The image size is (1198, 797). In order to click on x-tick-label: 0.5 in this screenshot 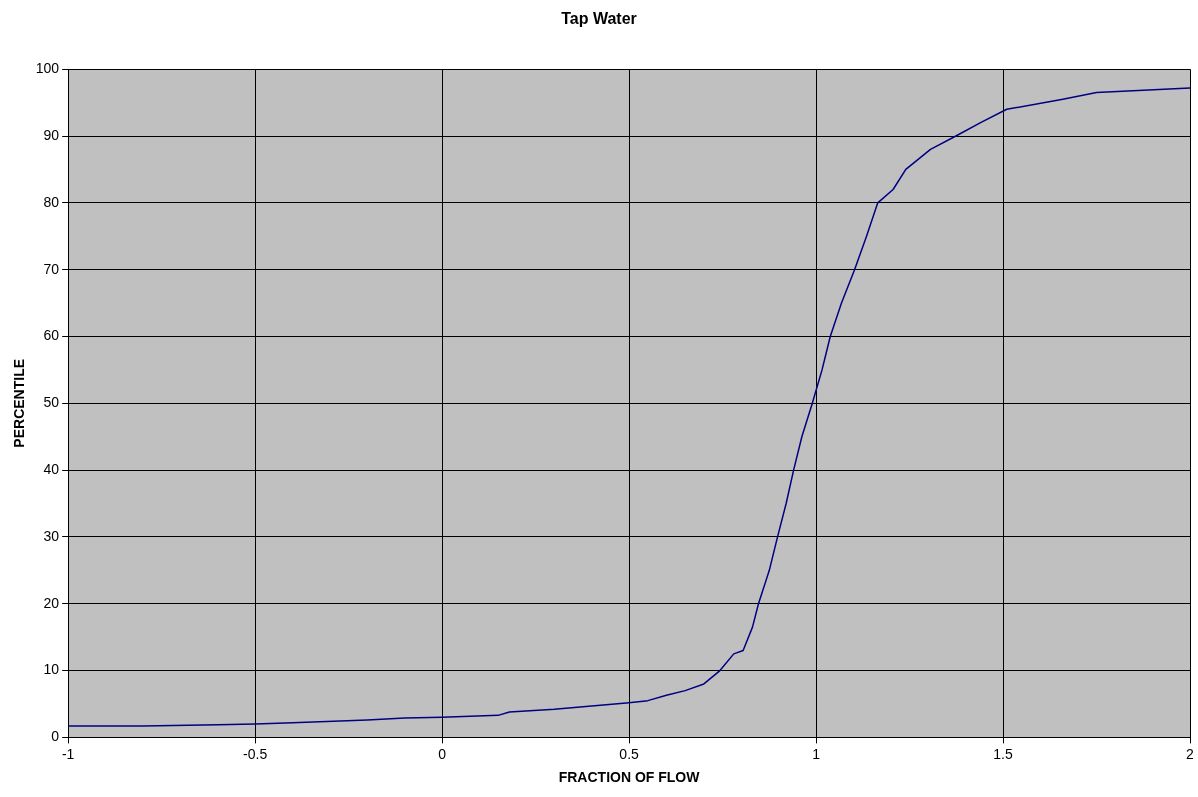, I will do `click(629, 753)`.